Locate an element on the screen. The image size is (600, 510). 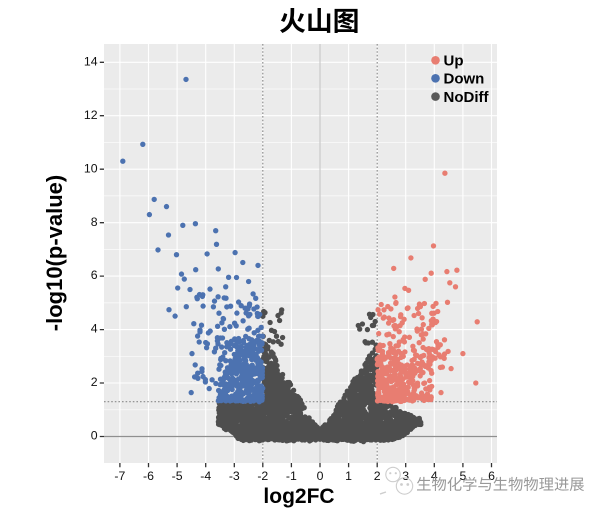
svg-text: -6 is located at coordinates (148, 476).